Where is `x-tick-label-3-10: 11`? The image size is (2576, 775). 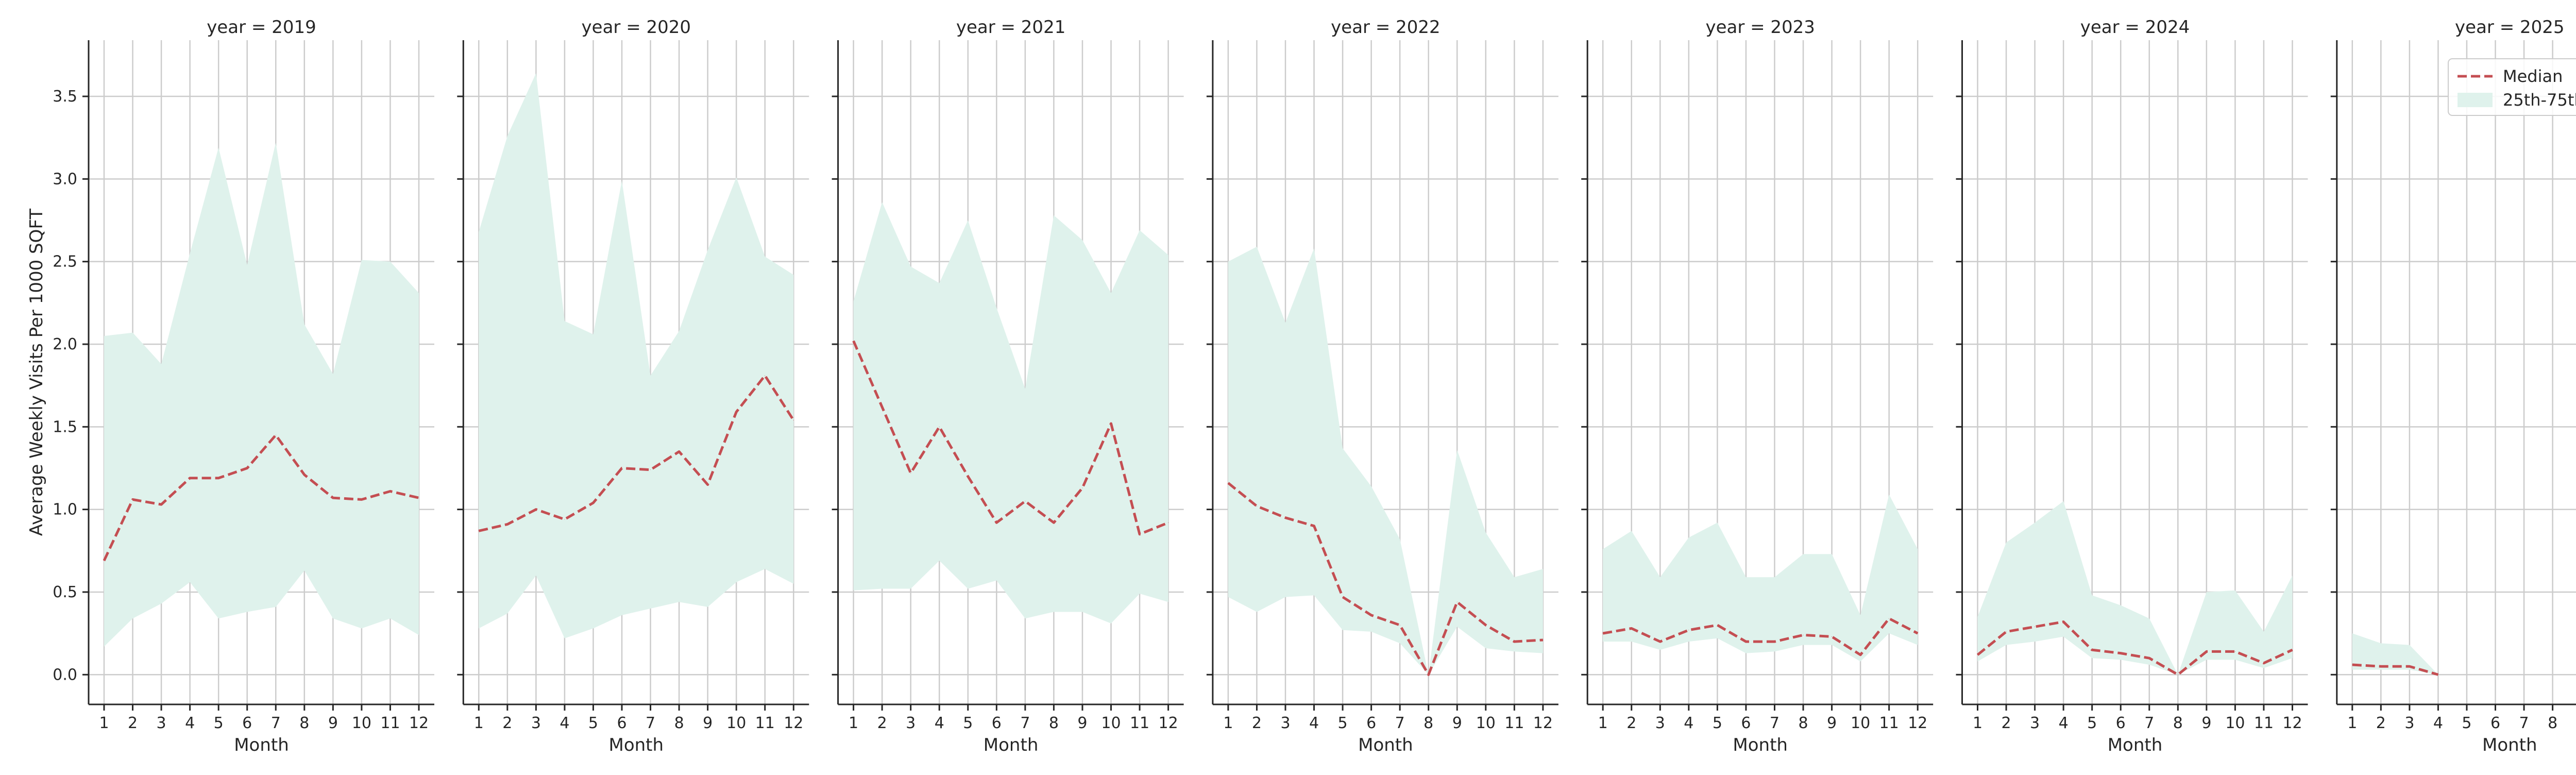
x-tick-label-3-10: 11 is located at coordinates (1514, 723).